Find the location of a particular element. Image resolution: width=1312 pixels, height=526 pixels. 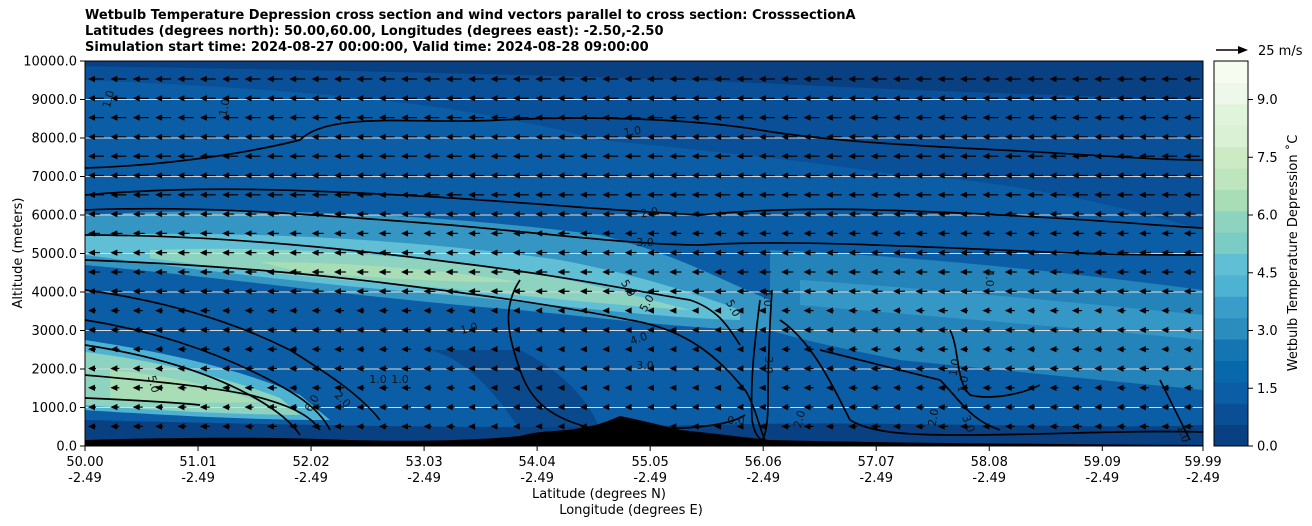

y-tick-label: 4000.0 is located at coordinates (55, 293).